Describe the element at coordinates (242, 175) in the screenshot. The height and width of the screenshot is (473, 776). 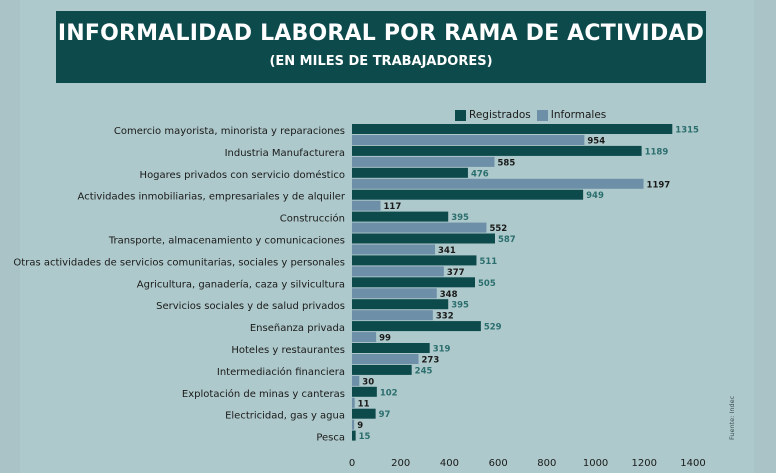
I see `category-label-cat-3: Hogares privados con servicio doméstico` at that location.